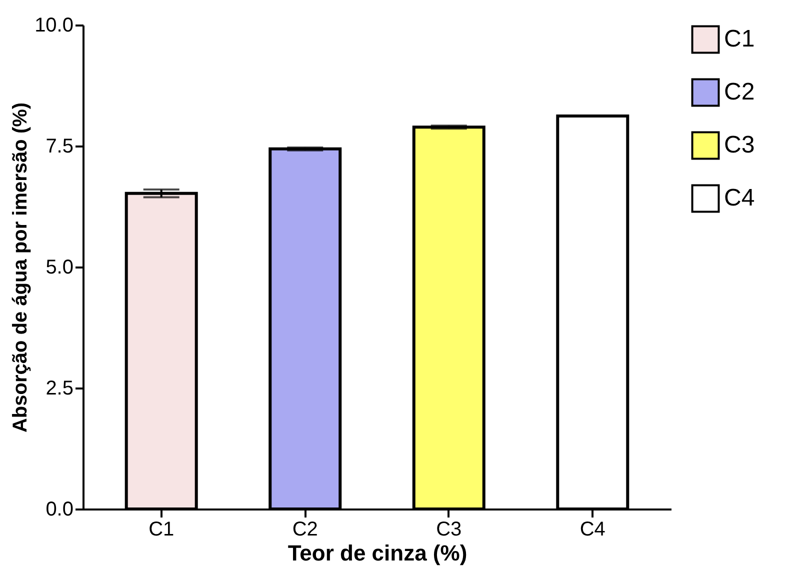 The height and width of the screenshot is (574, 785). Describe the element at coordinates (60, 389) in the screenshot. I see `y-tick-label: 2.5` at that location.